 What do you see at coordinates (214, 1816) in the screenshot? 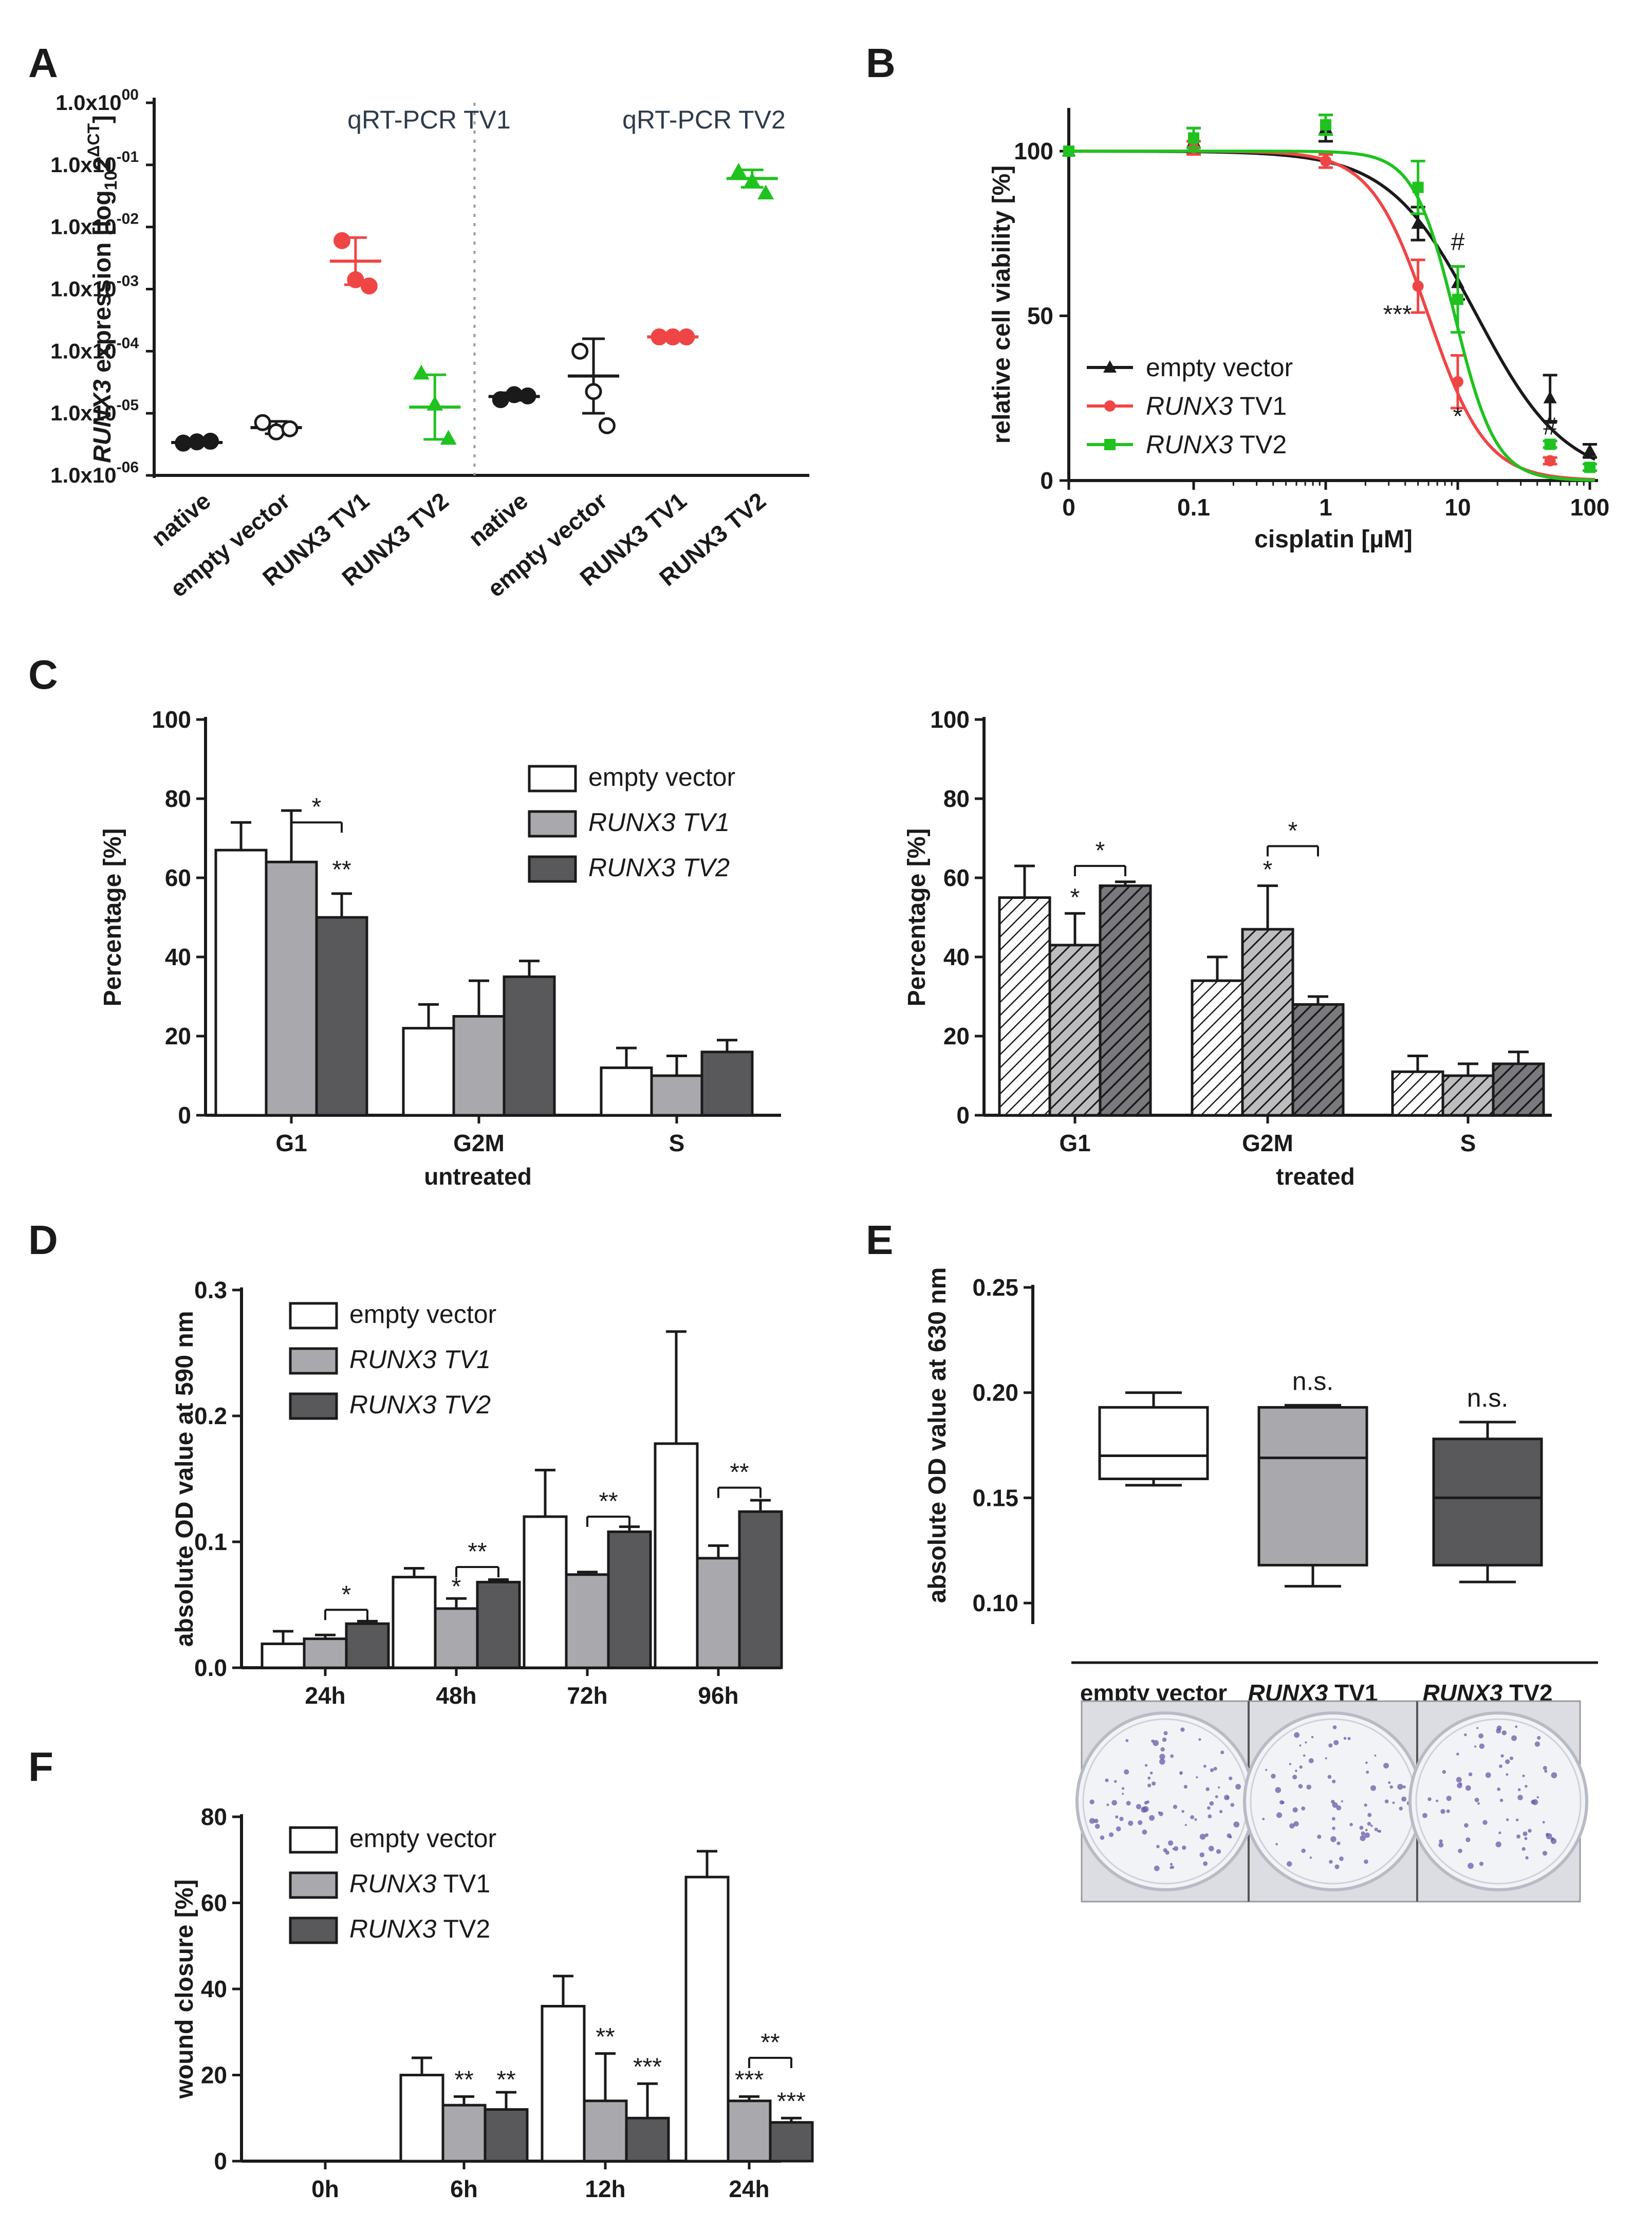
I see `y-tick-label: 80` at bounding box center [214, 1816].